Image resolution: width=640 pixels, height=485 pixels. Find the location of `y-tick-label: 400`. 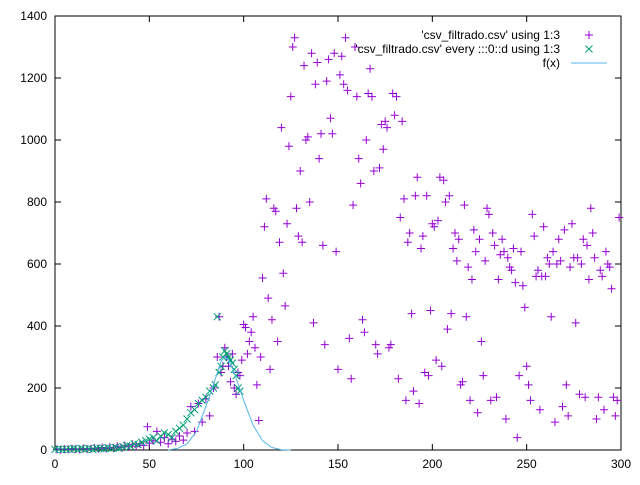

y-tick-label: 400 is located at coordinates (37, 326).